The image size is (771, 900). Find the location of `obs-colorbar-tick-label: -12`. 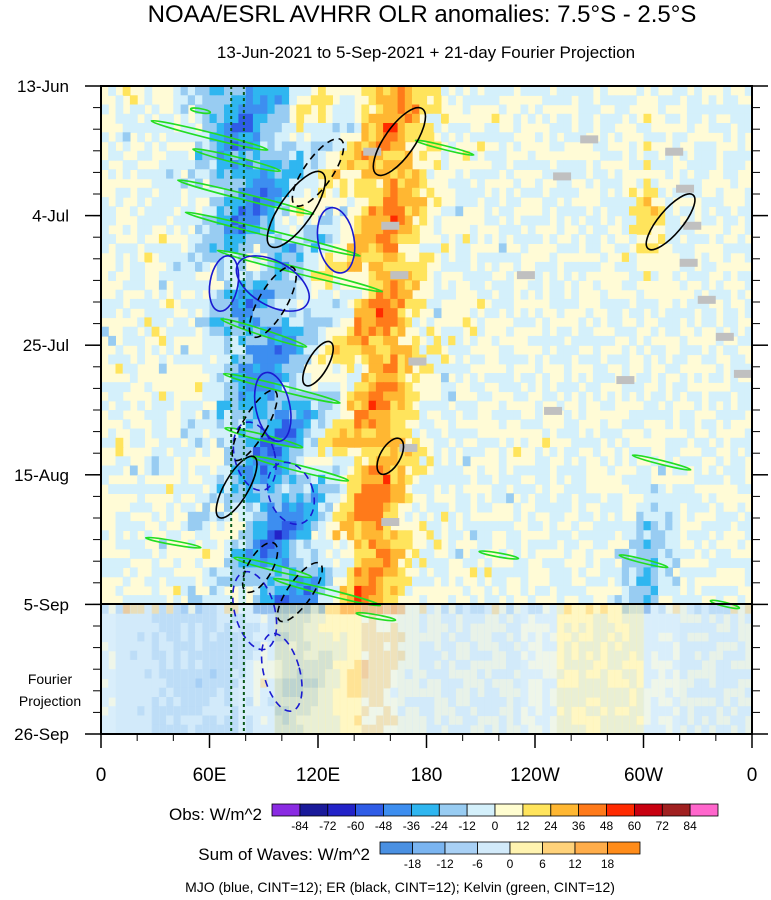

obs-colorbar-tick-label: -12 is located at coordinates (467, 826).